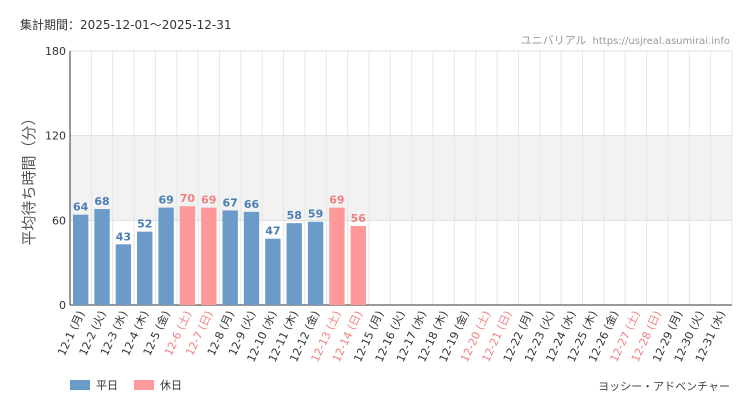  Describe the element at coordinates (359, 218) in the screenshot. I see `bar-value-label: 56` at that location.